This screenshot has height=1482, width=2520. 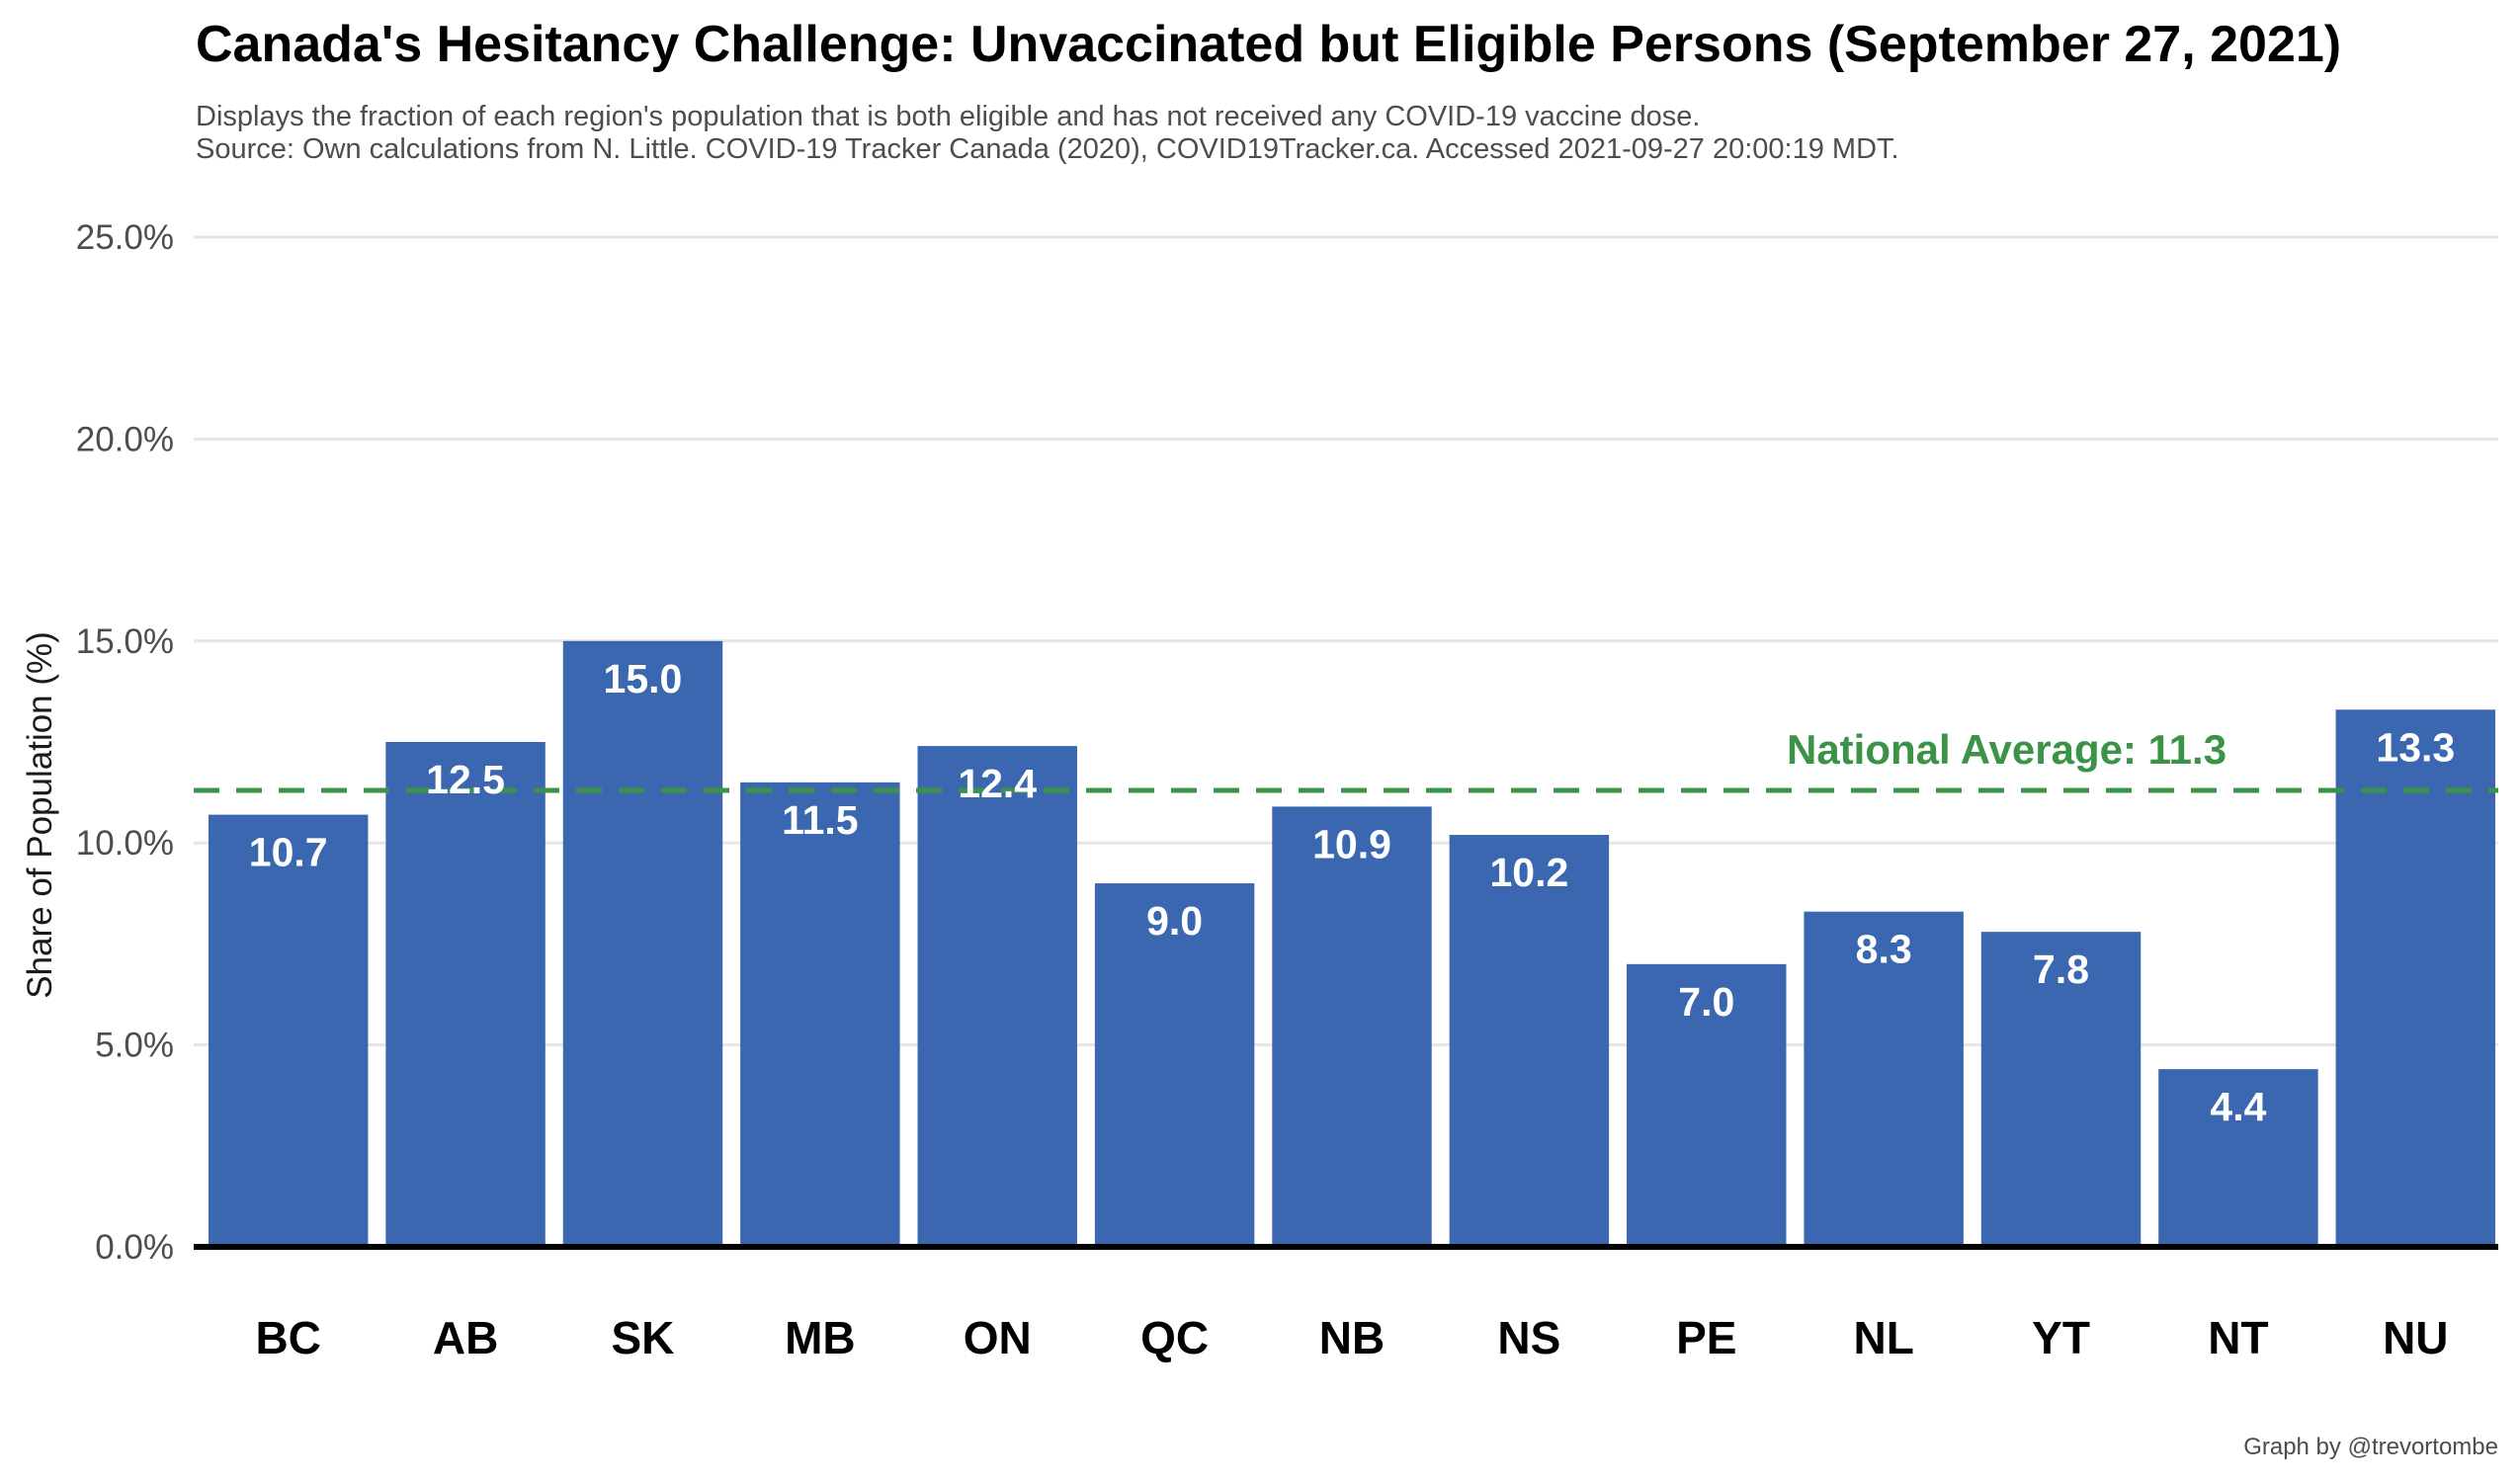 What do you see at coordinates (125, 237) in the screenshot?
I see `y-tick-label: 25.0%` at bounding box center [125, 237].